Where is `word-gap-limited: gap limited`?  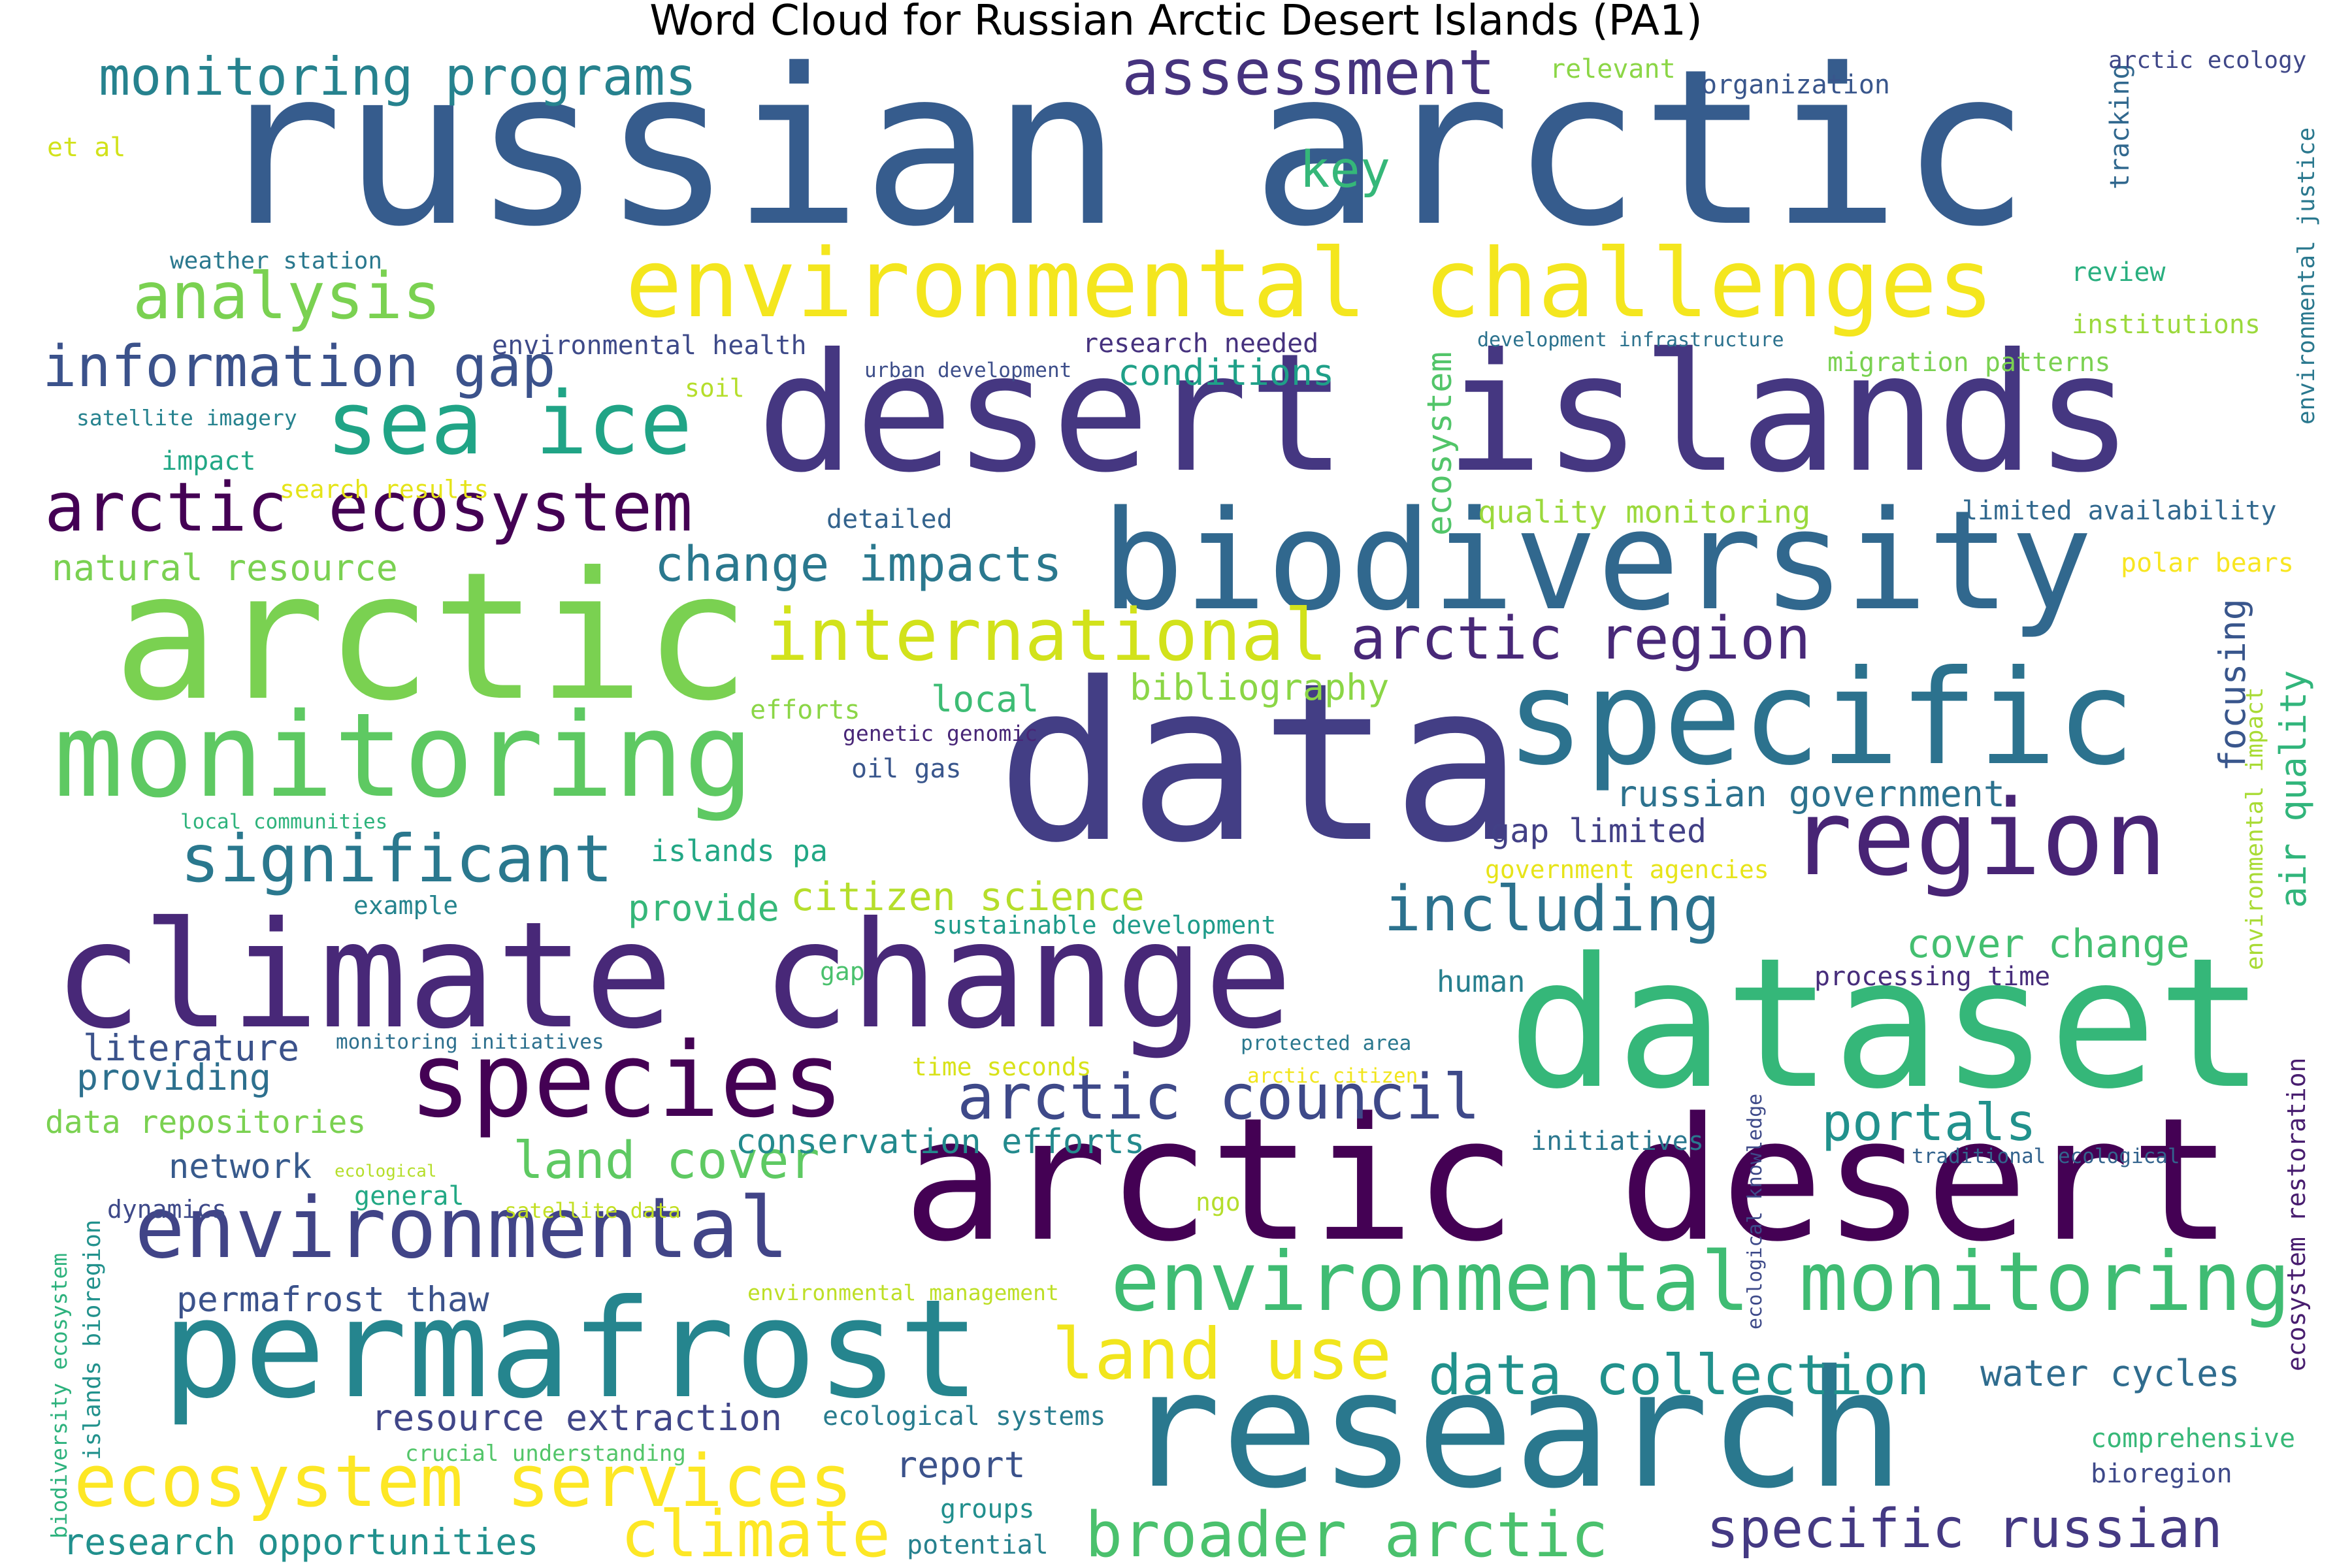 word-gap-limited: gap limited is located at coordinates (1598, 831).